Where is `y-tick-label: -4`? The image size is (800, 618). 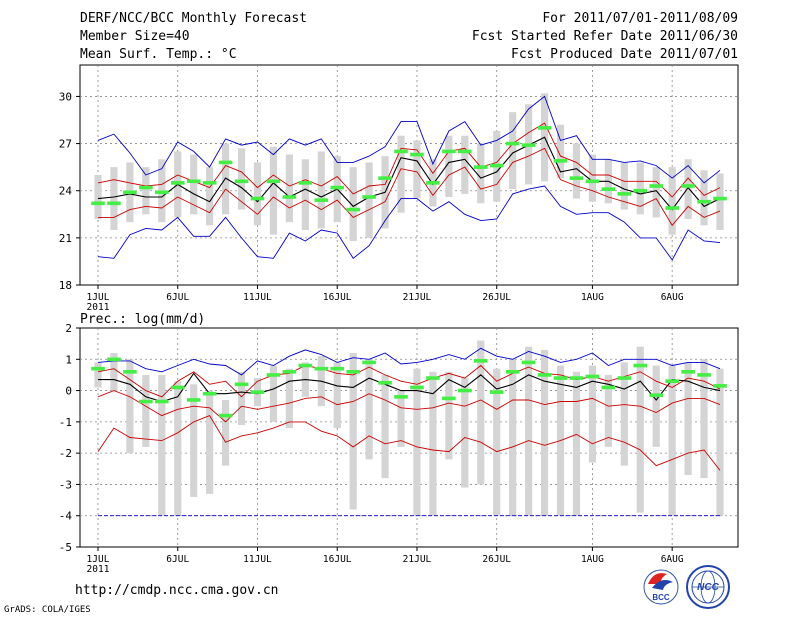
y-tick-label: -4 is located at coordinates (66, 516).